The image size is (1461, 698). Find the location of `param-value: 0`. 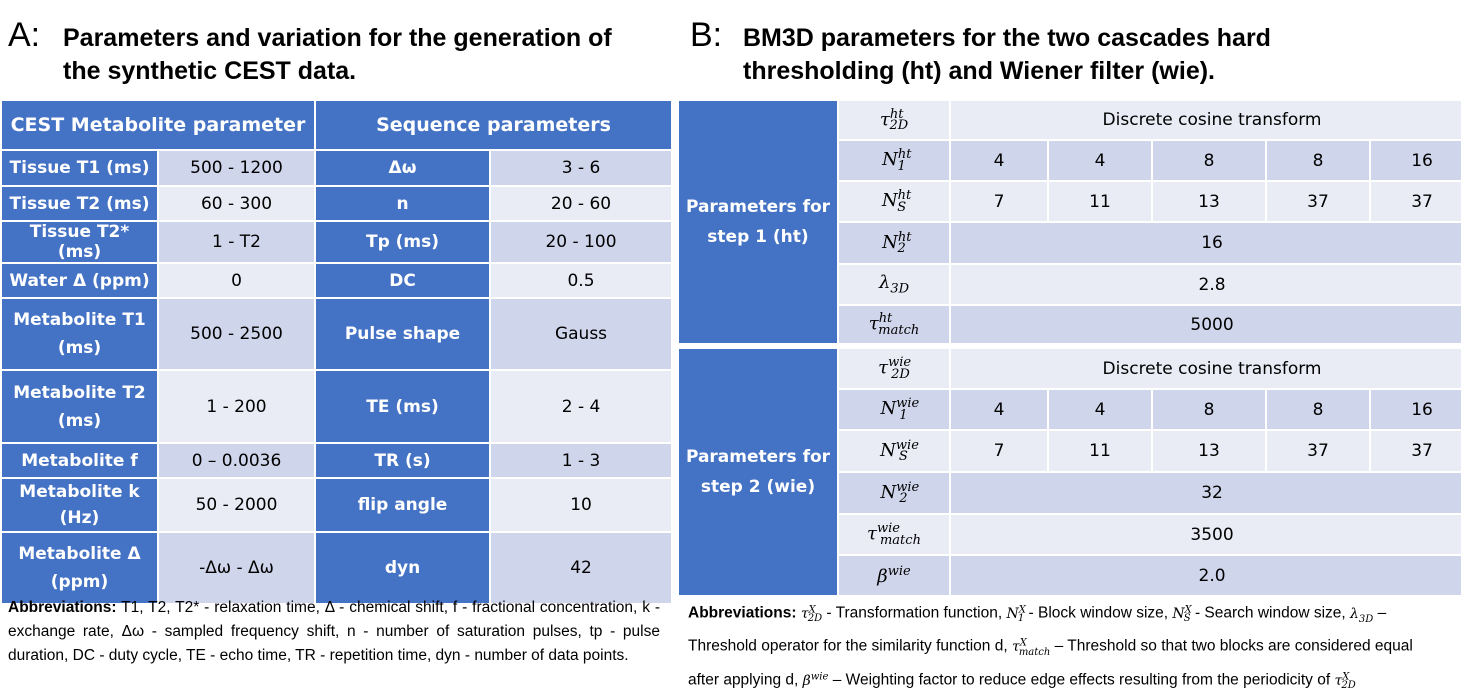

param-value: 0 is located at coordinates (236, 280).